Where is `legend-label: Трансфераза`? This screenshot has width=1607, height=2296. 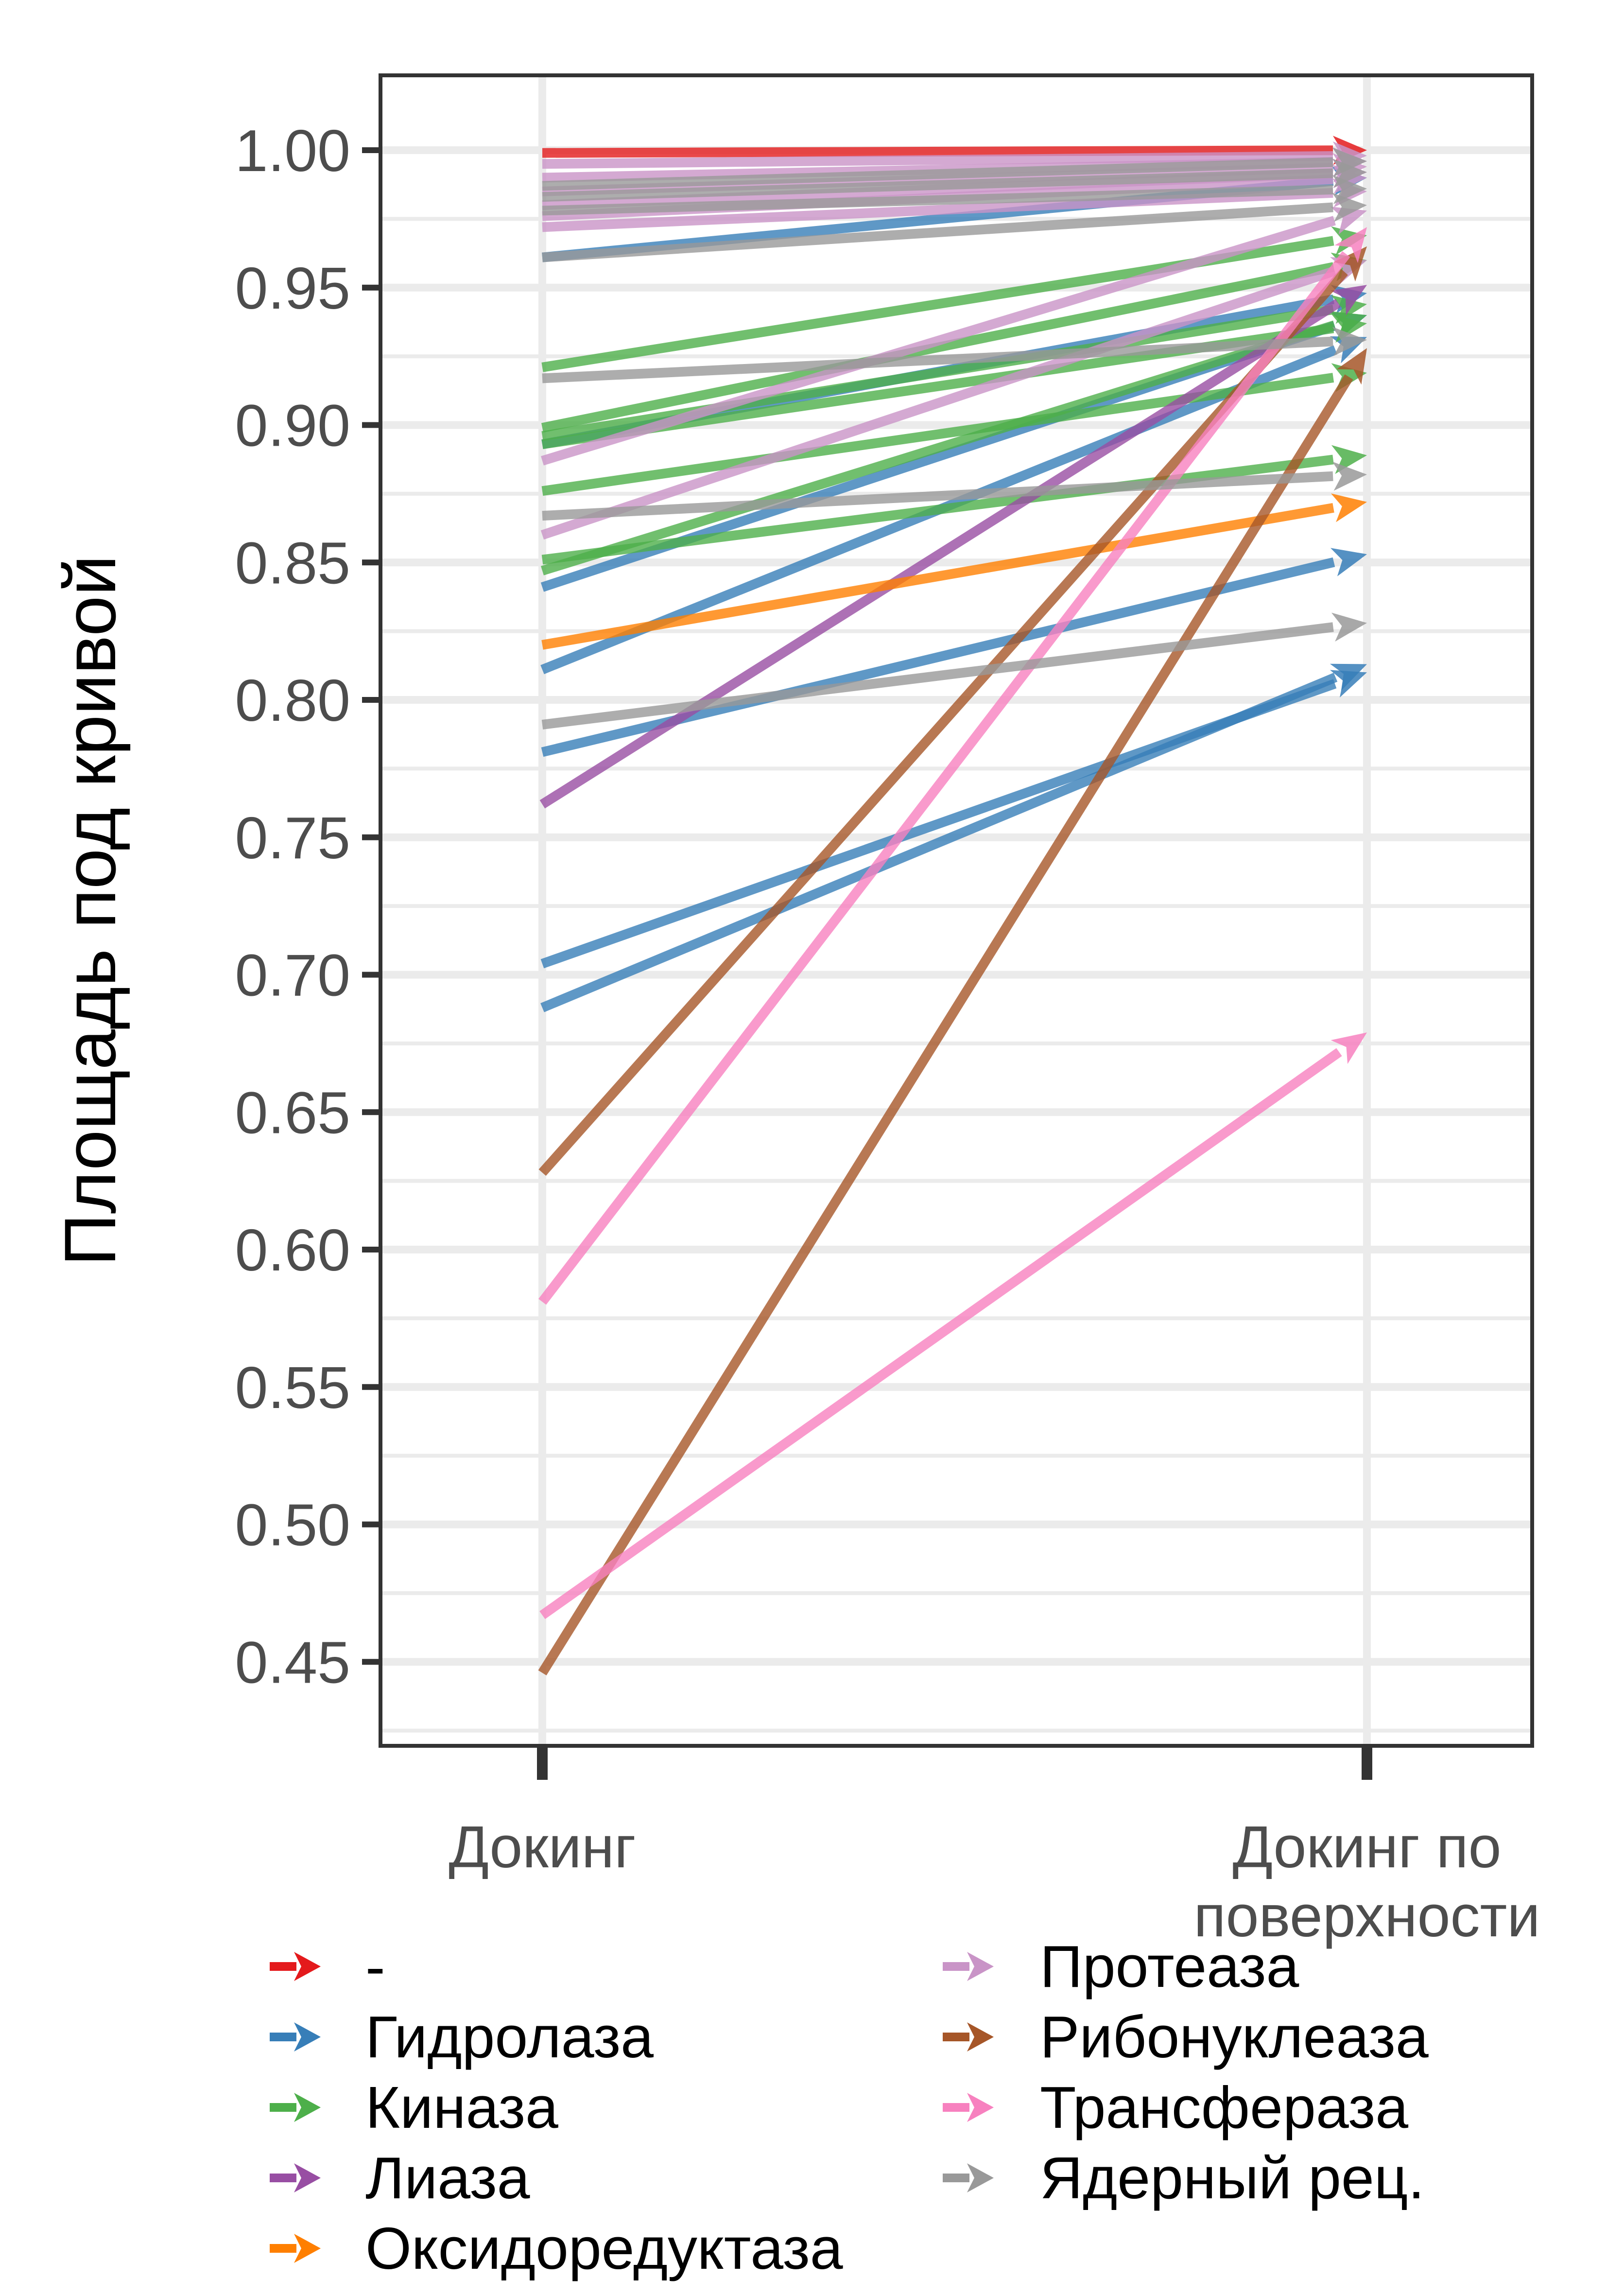 legend-label: Трансфераза is located at coordinates (1224, 2107).